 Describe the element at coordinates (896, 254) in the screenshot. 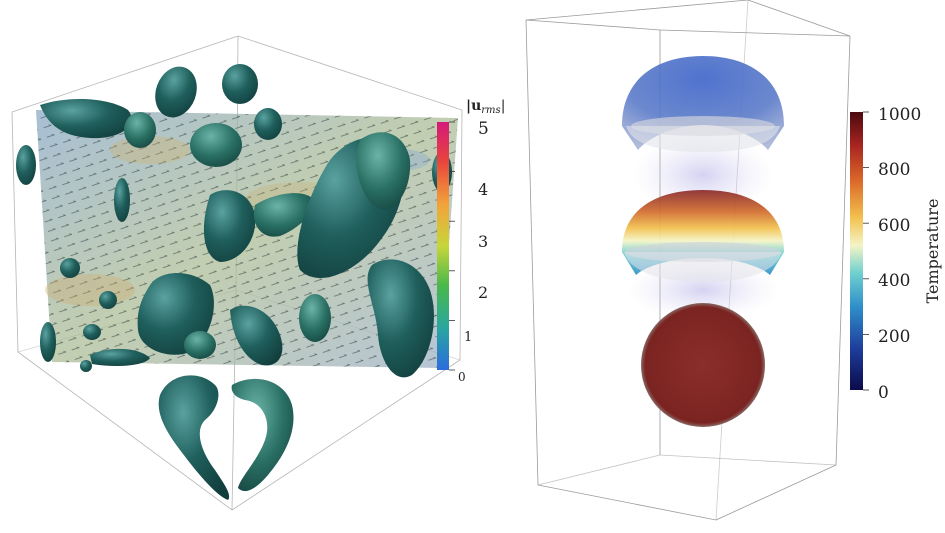

I see `temperature-colorbar: 1000 800 600 400 200 0 Temperature` at that location.